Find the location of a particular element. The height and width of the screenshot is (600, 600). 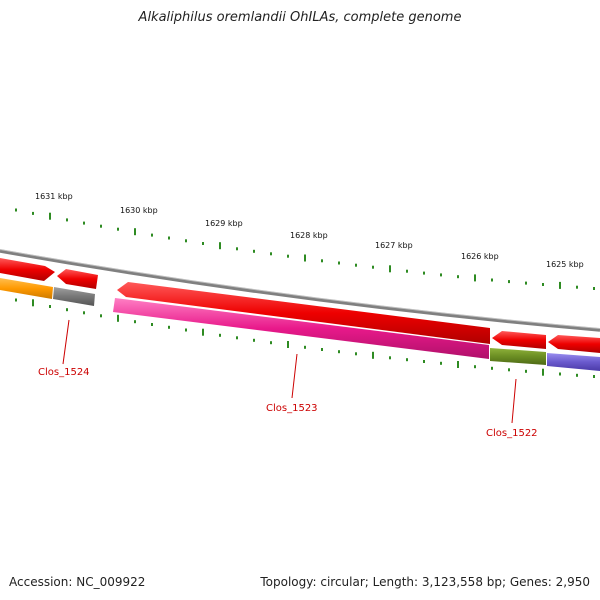

gene-label-clos-1523: Clos_1523 is located at coordinates (292, 408).